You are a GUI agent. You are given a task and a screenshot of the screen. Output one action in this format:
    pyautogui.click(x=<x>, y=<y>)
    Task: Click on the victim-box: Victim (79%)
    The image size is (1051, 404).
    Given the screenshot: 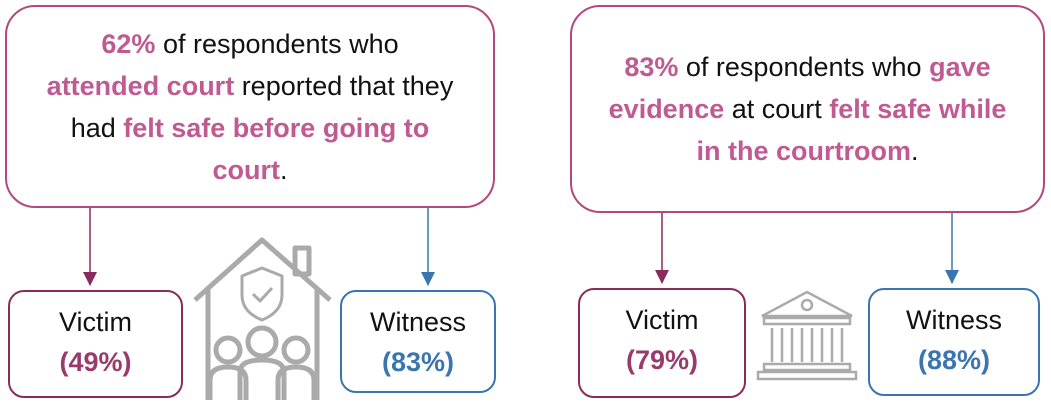 What is the action you would take?
    pyautogui.click(x=662, y=343)
    